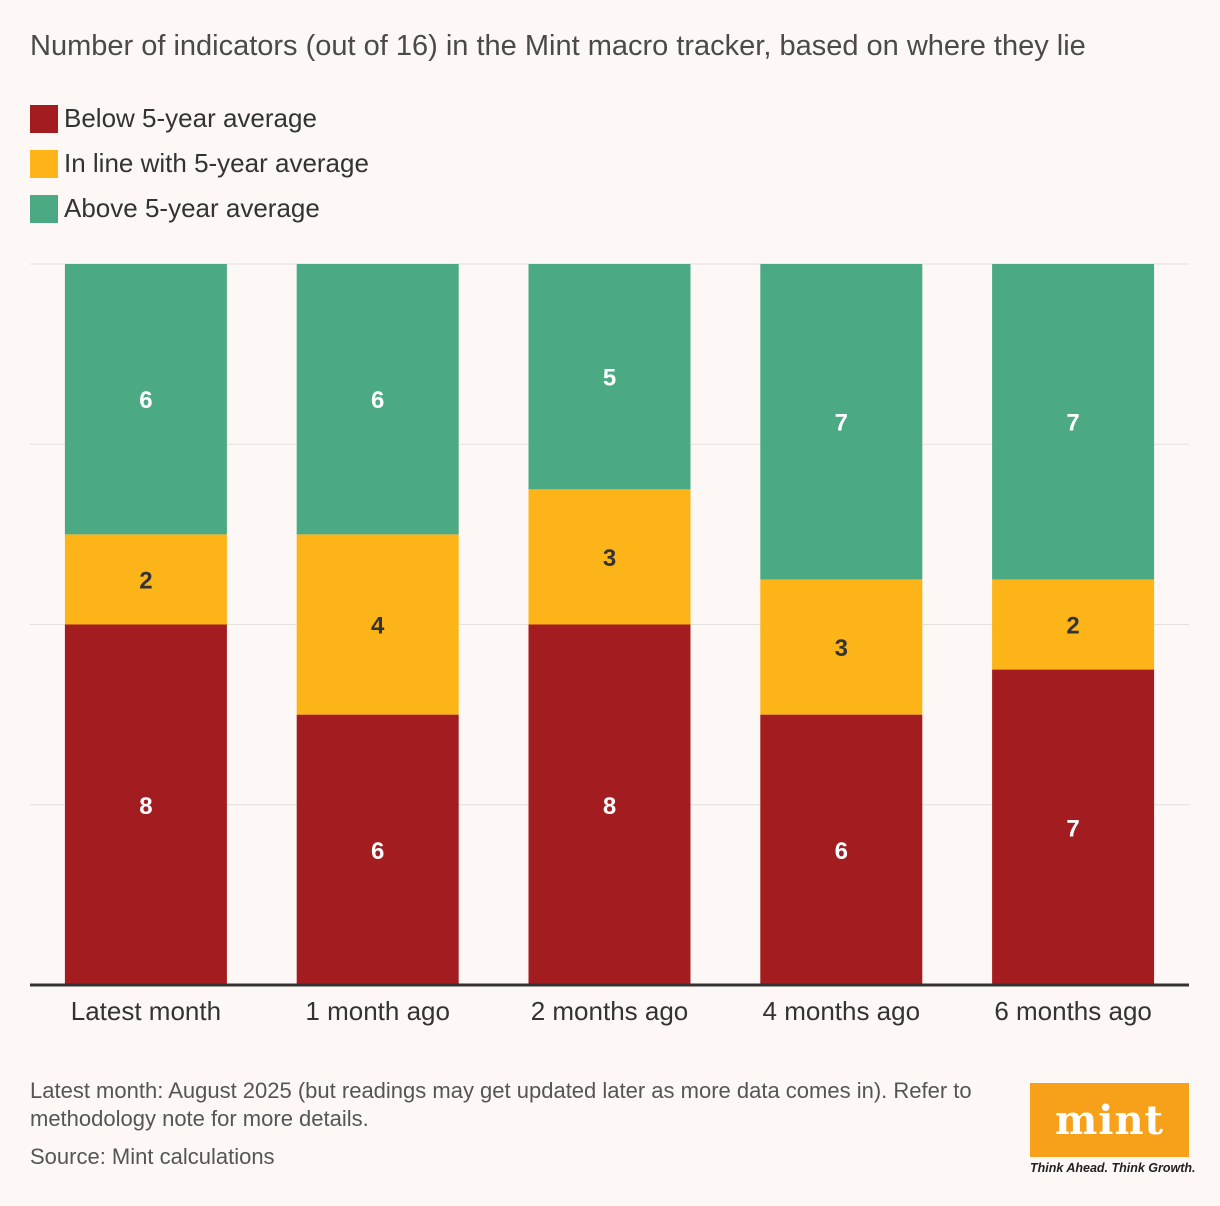 The width and height of the screenshot is (1220, 1206). I want to click on x-tick-label: 6 months ago, so click(1073, 1011).